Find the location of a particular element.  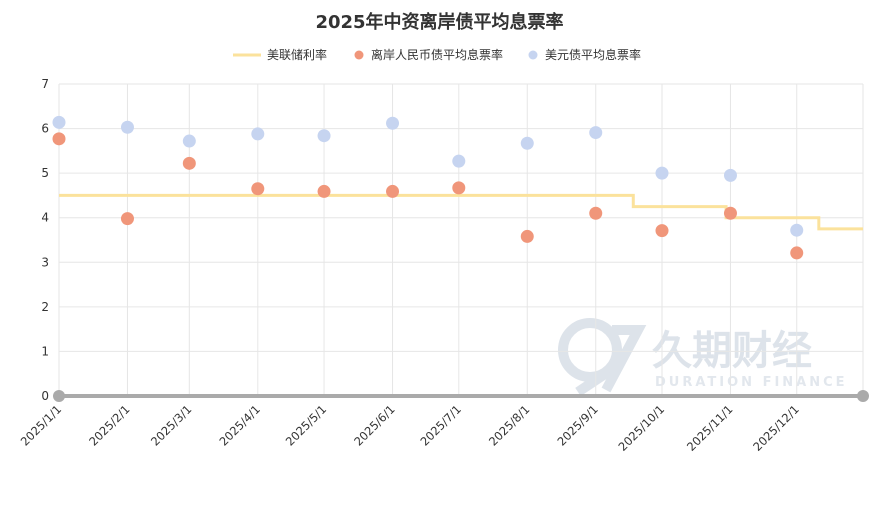

x-tick-label: 2025/4/1 is located at coordinates (239, 425).